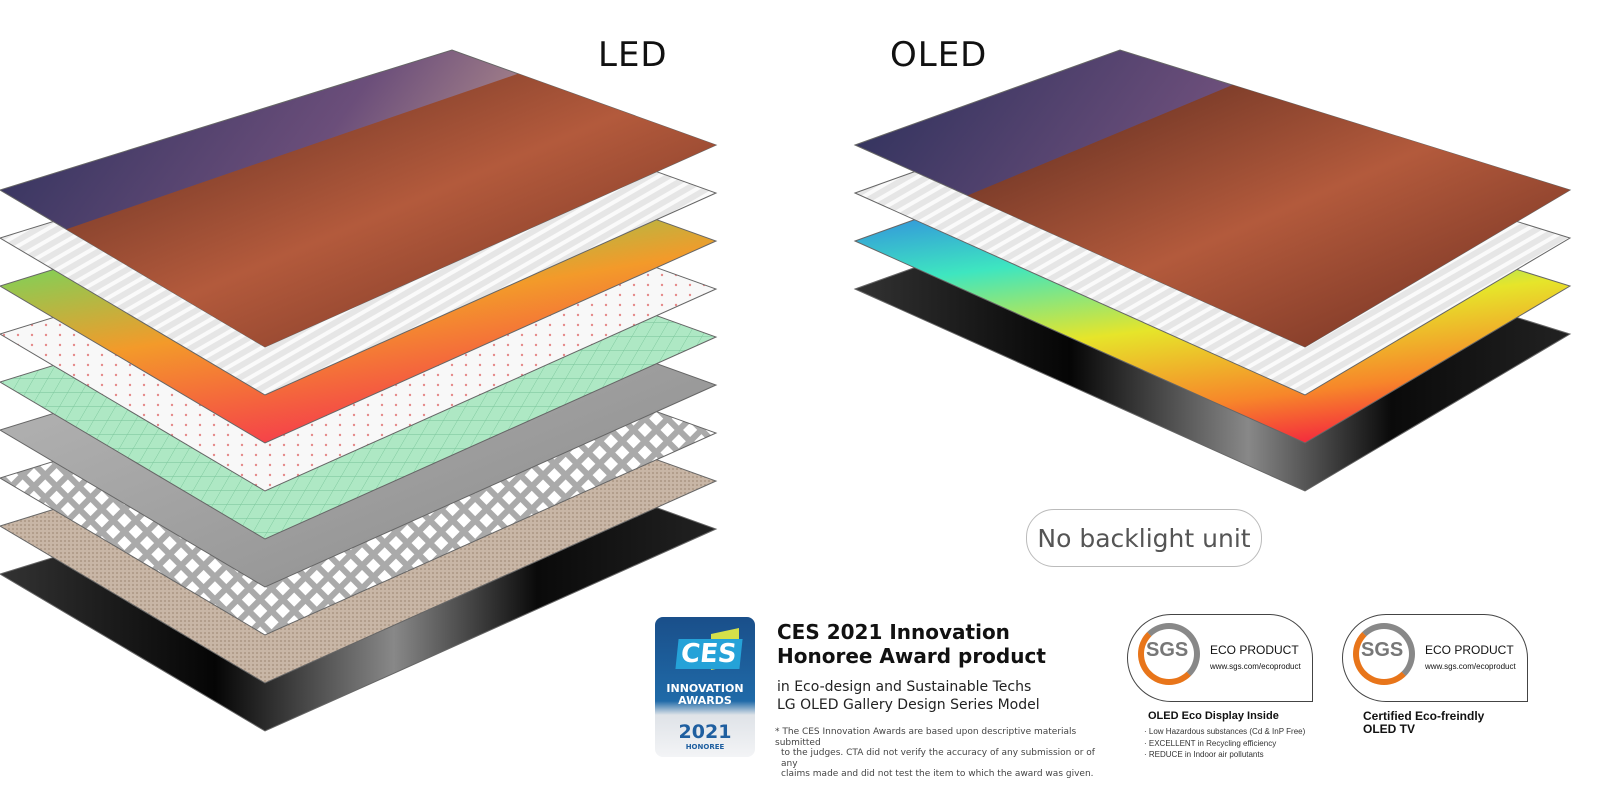 The image size is (1600, 810). I want to click on sgs-caption-2: Certified Eco-freindly OLED TV, so click(1424, 722).